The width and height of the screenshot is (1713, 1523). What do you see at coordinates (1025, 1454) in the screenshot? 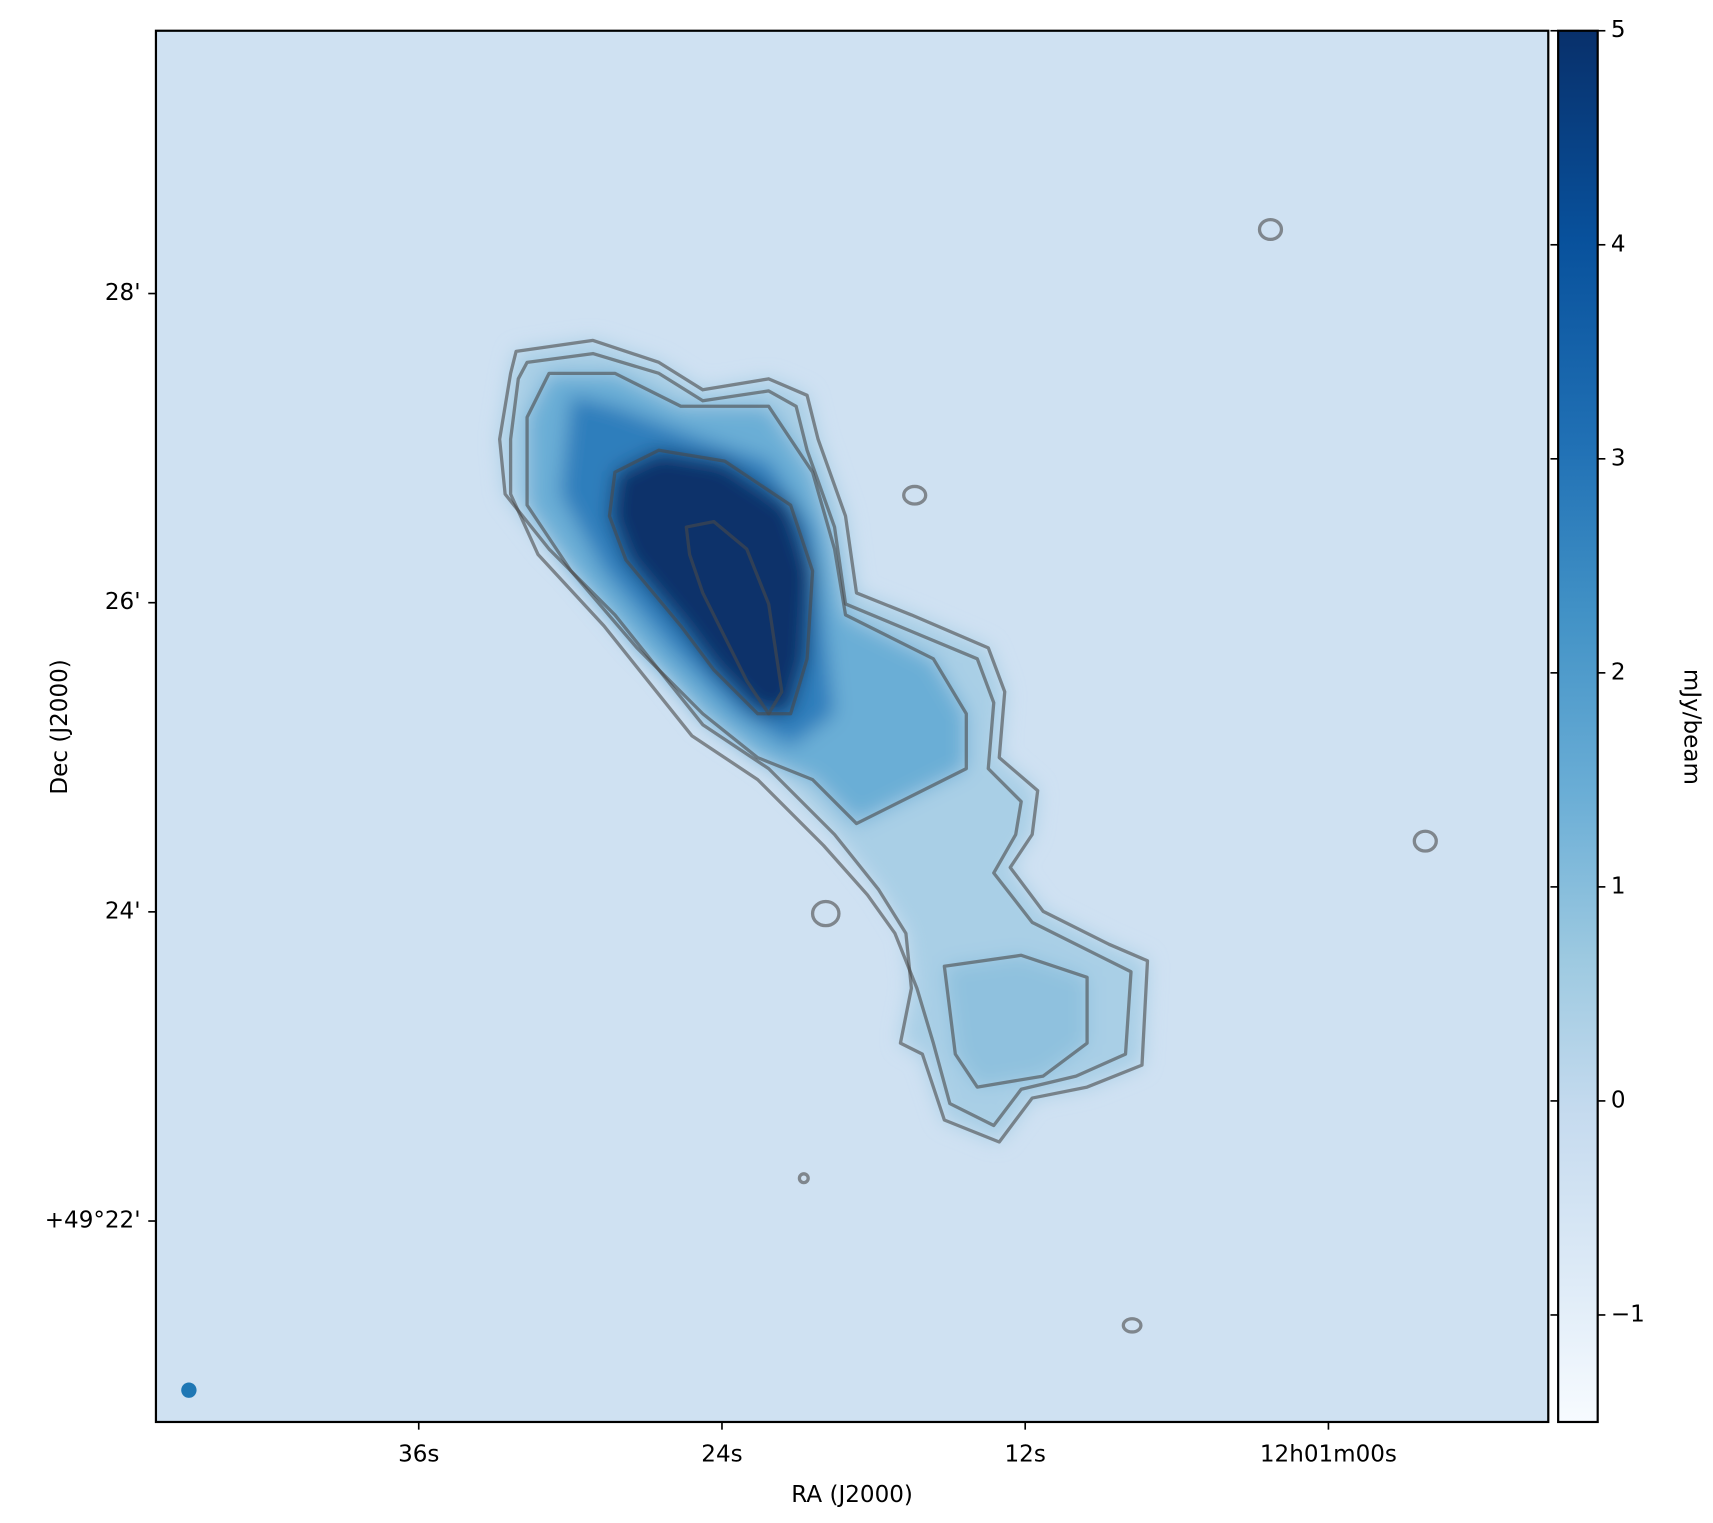
I see `x-tick-label: 12s` at bounding box center [1025, 1454].